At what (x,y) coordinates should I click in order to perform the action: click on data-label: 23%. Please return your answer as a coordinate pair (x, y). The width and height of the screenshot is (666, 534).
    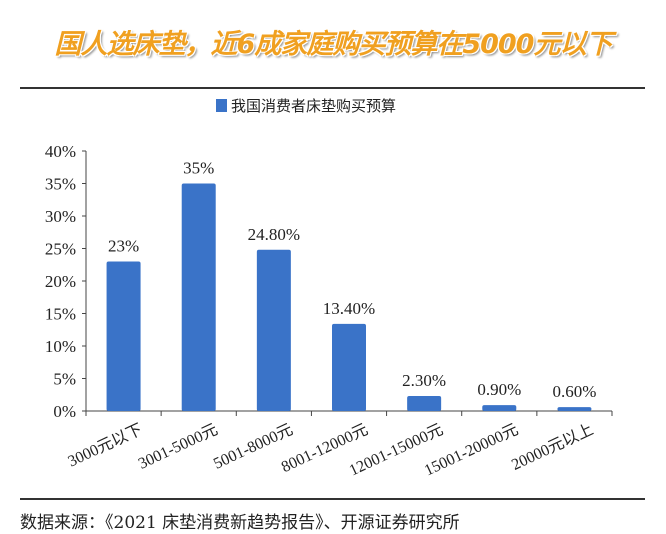
    Looking at the image, I should click on (123, 246).